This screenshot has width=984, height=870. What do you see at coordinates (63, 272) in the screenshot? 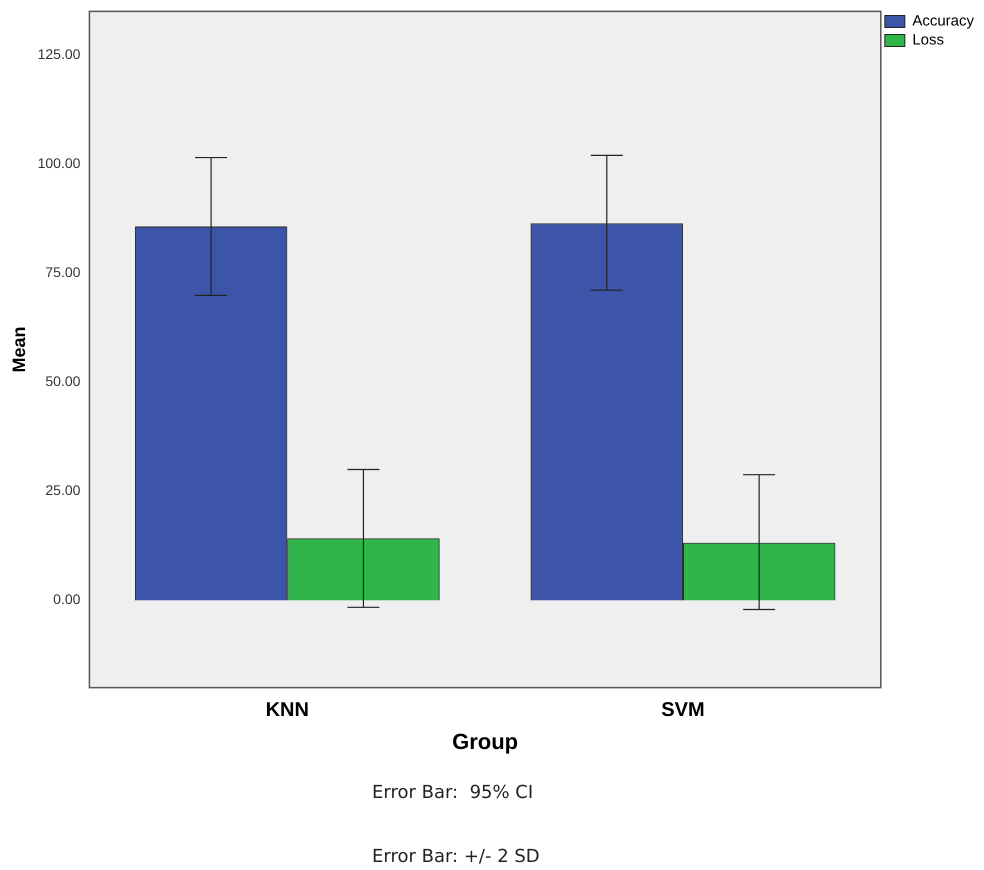
I see `y-tick-label: 75.00` at bounding box center [63, 272].